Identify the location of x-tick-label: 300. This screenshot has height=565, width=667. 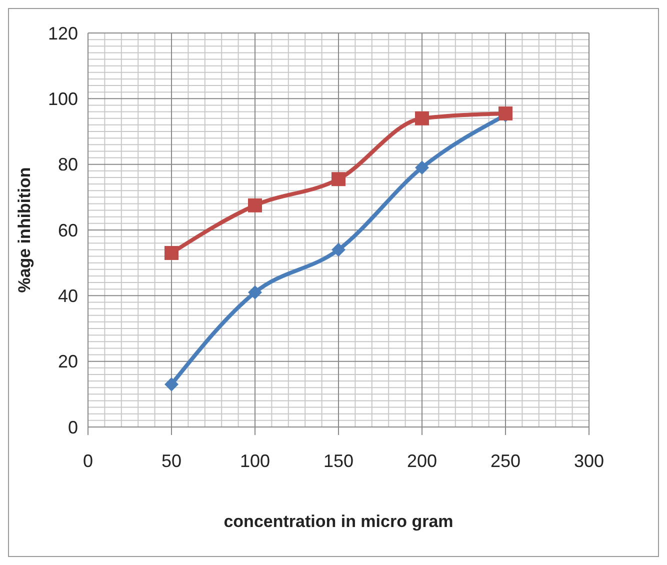
(589, 461).